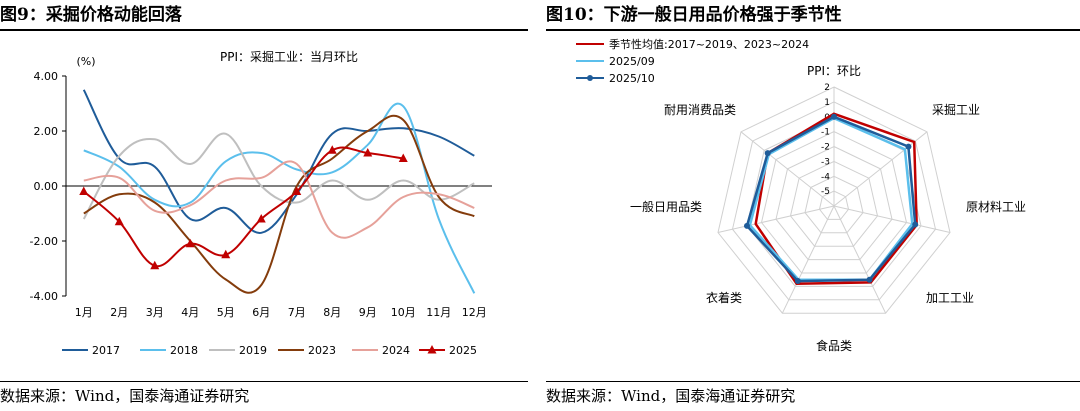  Describe the element at coordinates (322, 350) in the screenshot. I see `legend-label: 2023` at that location.